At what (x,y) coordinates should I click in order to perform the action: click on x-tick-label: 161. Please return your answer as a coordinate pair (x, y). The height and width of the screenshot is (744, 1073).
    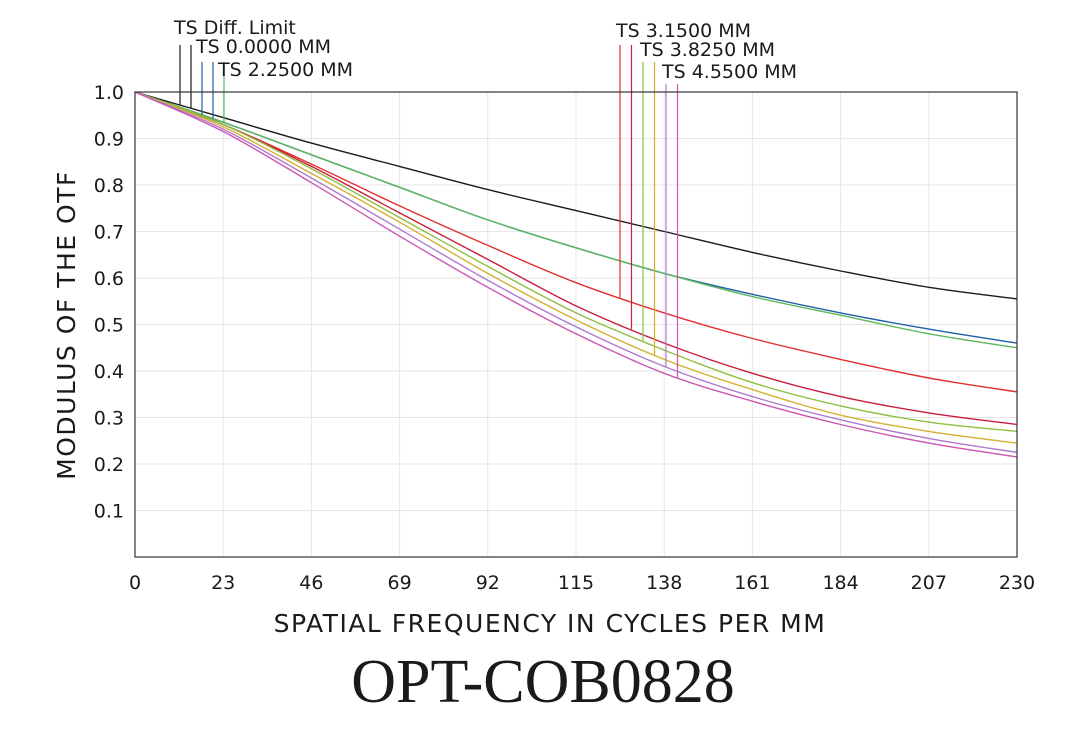
    Looking at the image, I should click on (752, 583).